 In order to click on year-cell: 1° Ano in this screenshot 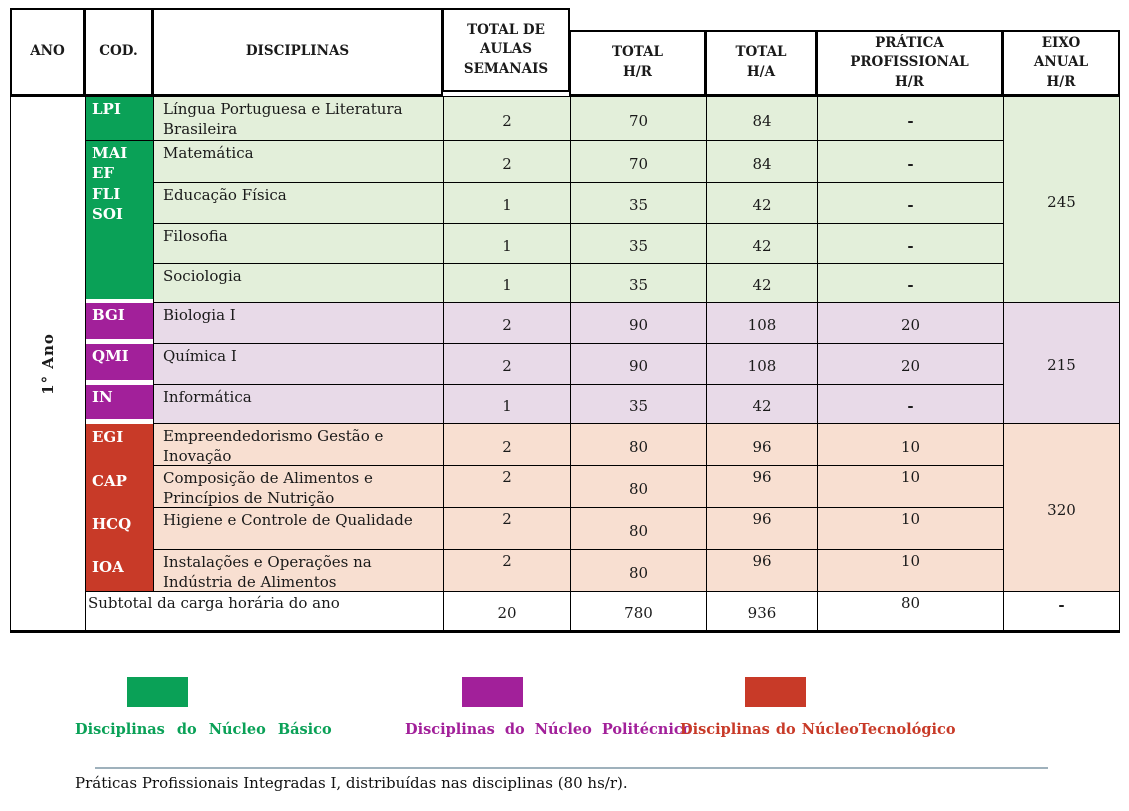, I will do `click(48, 363)`.